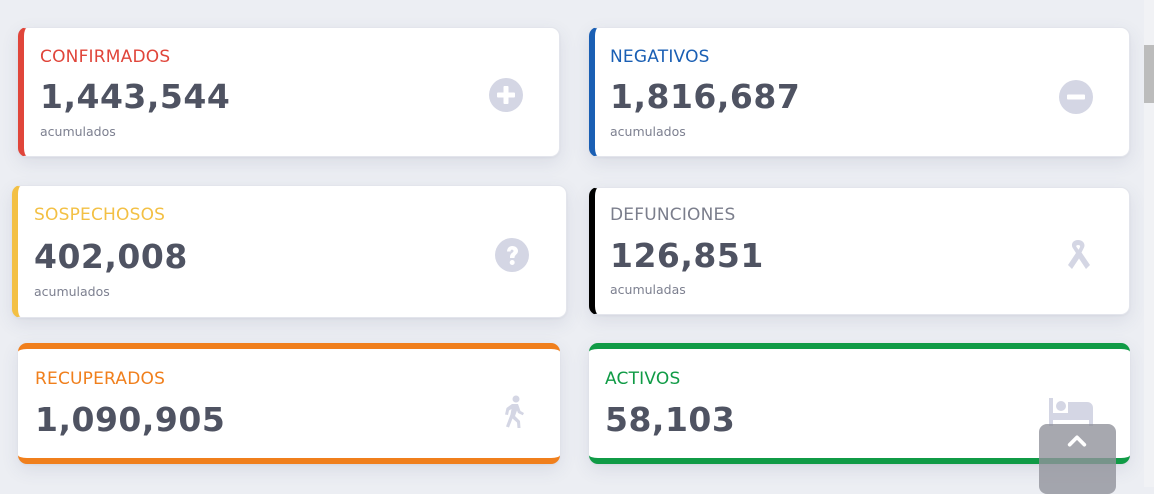  I want to click on question-circle-icon, so click(512, 255).